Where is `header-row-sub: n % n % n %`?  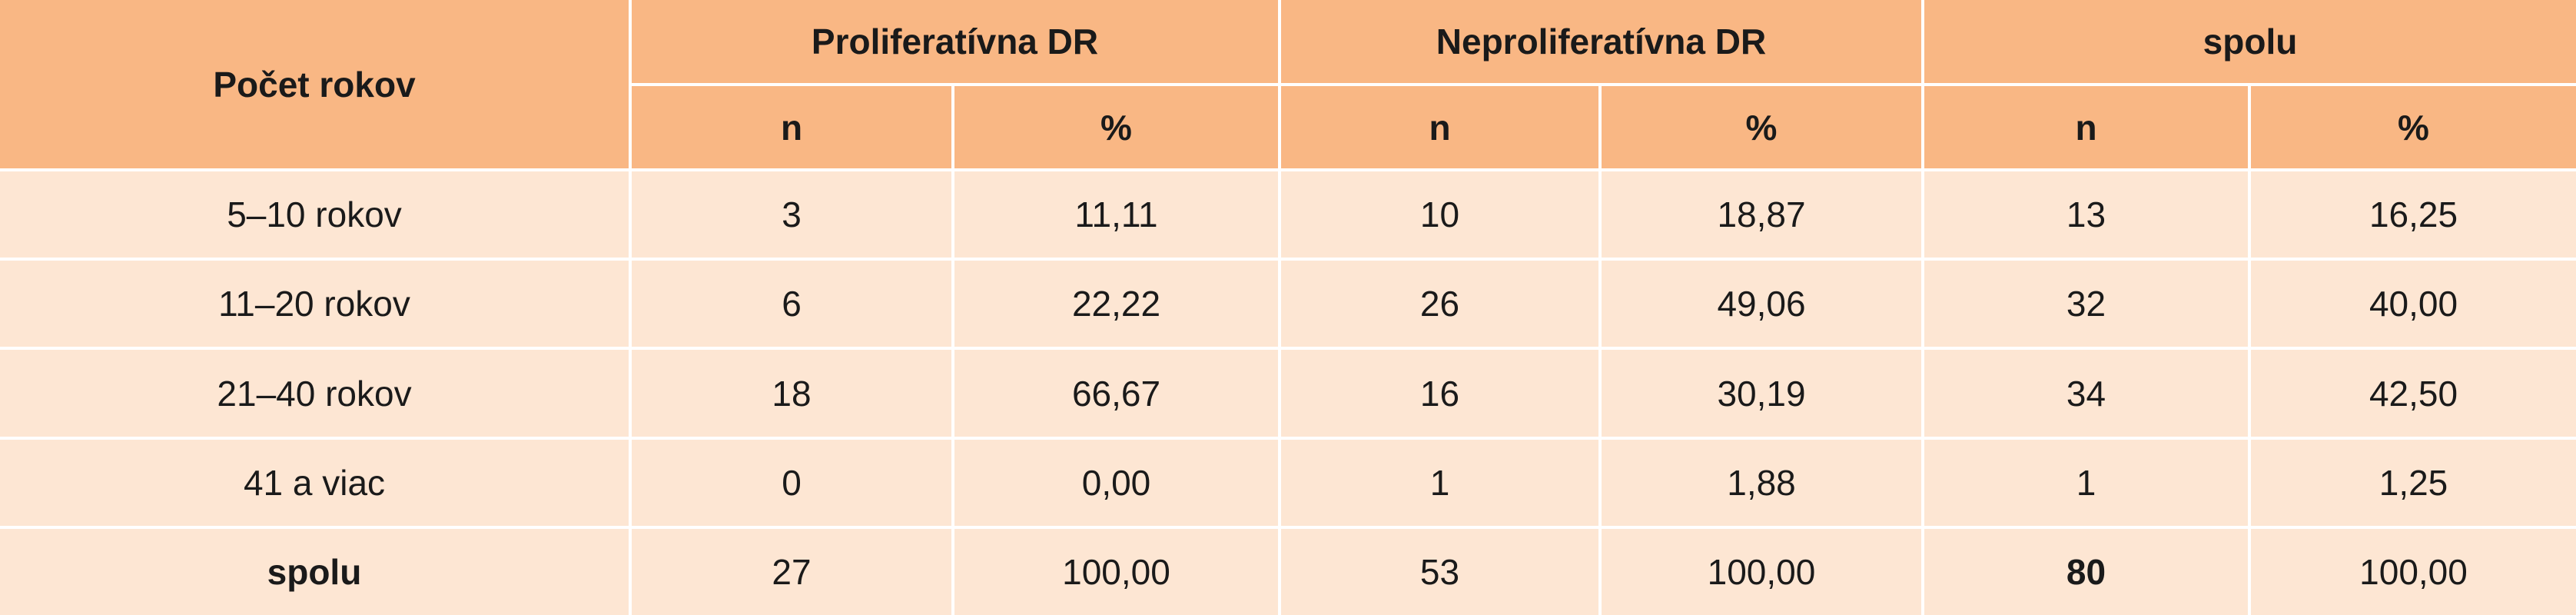 header-row-sub: n % n % n % is located at coordinates (1288, 127).